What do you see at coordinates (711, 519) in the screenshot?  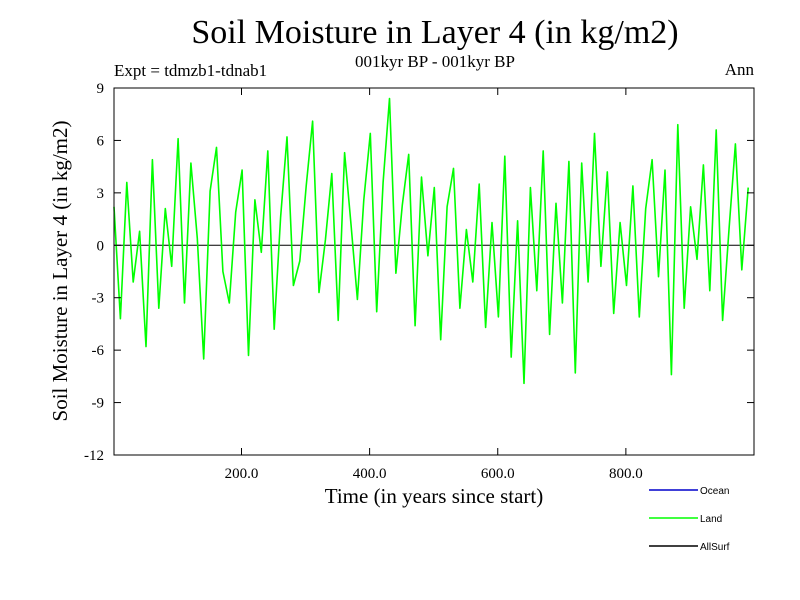 I see `legend-label-land: Land` at bounding box center [711, 519].